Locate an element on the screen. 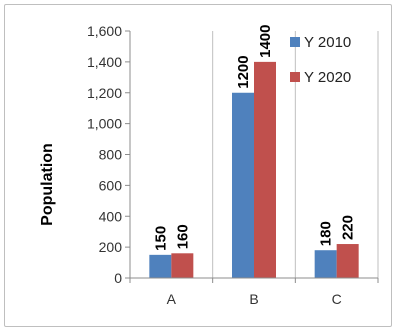 Image resolution: width=398 pixels, height=333 pixels. data-label: 1400 is located at coordinates (265, 41).